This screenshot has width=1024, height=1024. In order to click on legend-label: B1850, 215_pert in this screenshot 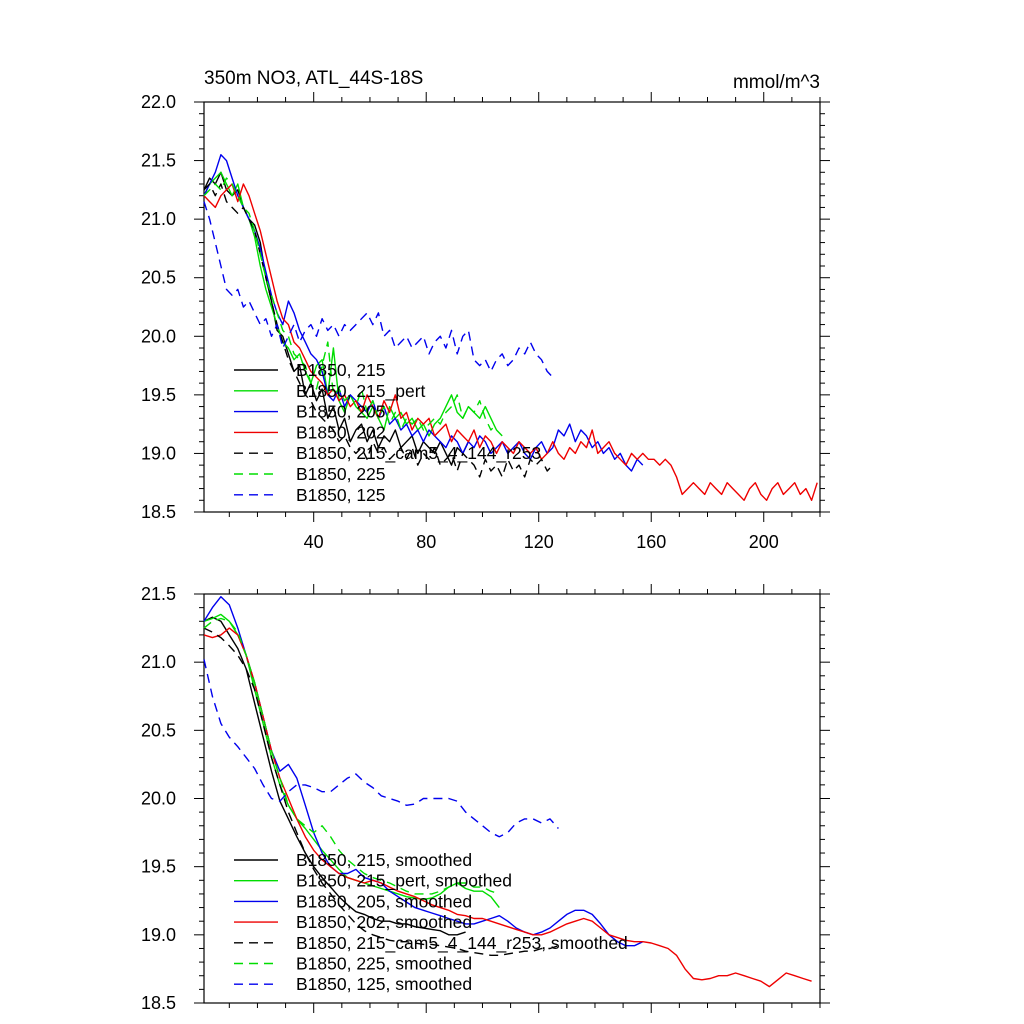, I will do `click(361, 391)`.